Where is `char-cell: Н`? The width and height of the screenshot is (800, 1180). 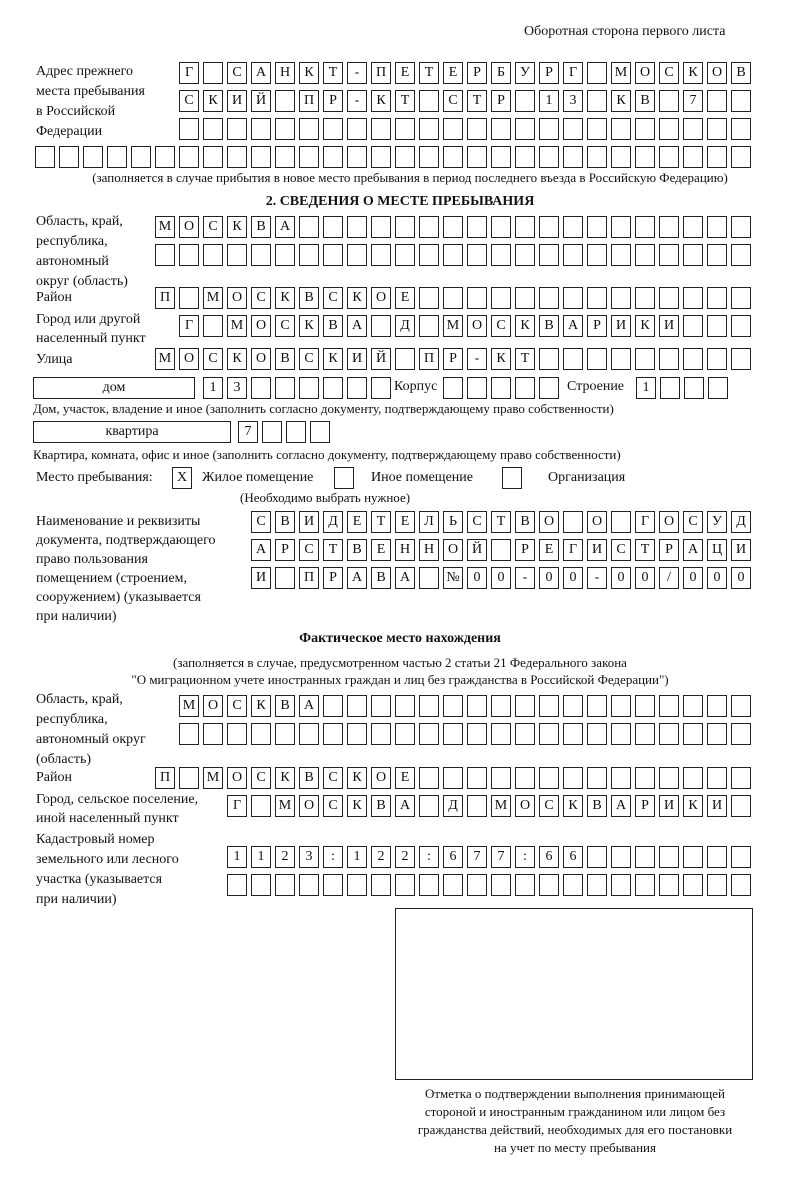 char-cell: Н is located at coordinates (285, 73).